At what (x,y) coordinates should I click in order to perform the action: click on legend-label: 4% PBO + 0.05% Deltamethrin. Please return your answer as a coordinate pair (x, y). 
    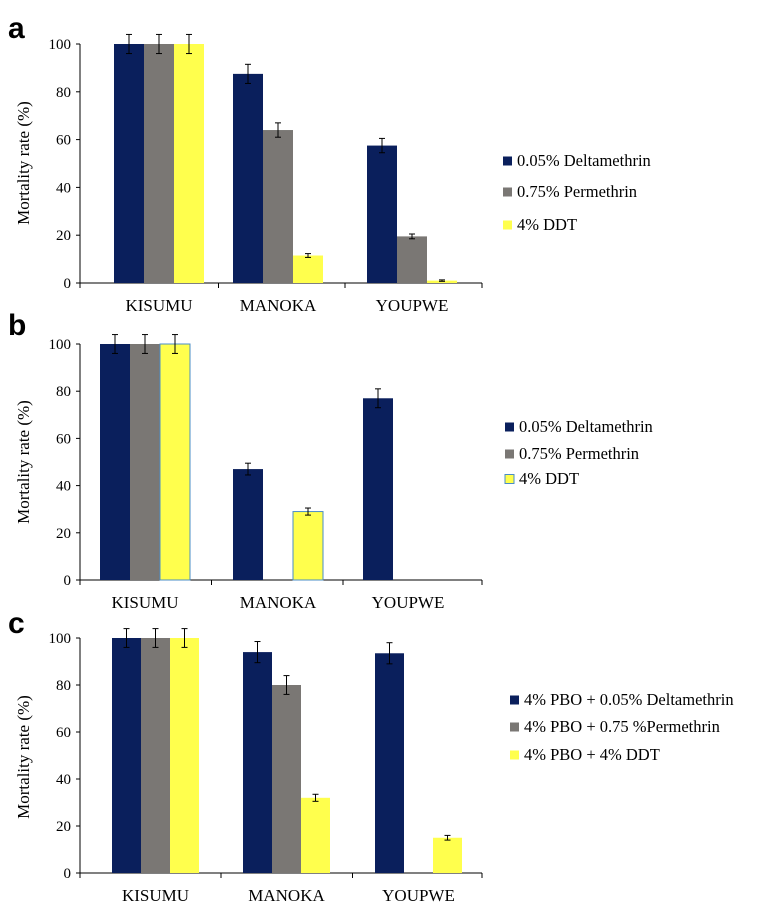
    Looking at the image, I should click on (629, 699).